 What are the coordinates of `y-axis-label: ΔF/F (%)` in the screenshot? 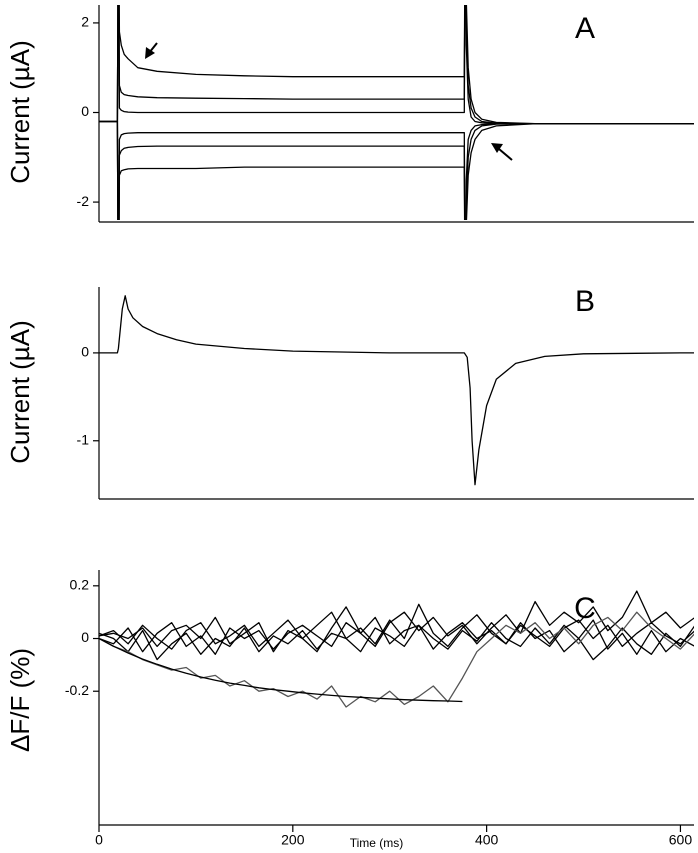 It's located at (20, 700).